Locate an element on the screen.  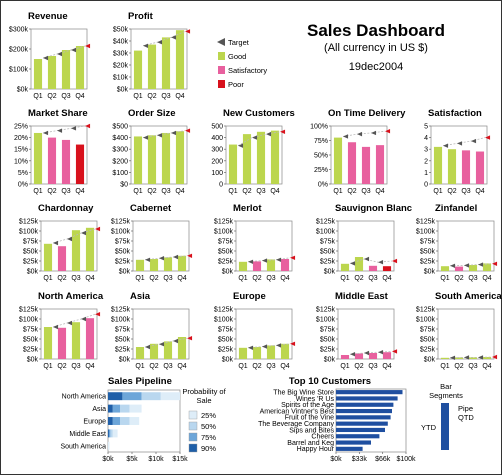
customer-label: American Vintner's Best is located at coordinates (297, 411).